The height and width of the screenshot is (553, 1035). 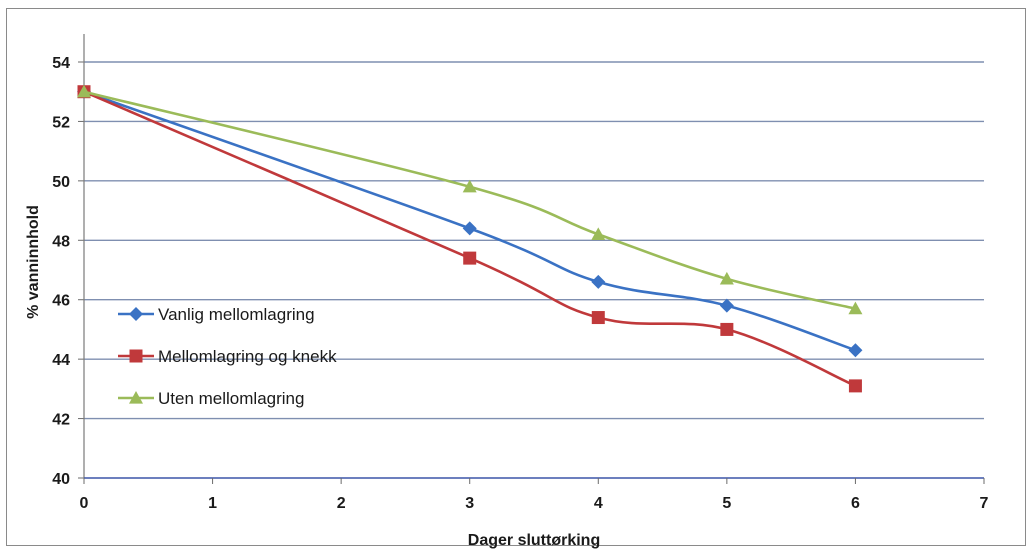 What do you see at coordinates (341, 503) in the screenshot?
I see `x-tick-label: 2` at bounding box center [341, 503].